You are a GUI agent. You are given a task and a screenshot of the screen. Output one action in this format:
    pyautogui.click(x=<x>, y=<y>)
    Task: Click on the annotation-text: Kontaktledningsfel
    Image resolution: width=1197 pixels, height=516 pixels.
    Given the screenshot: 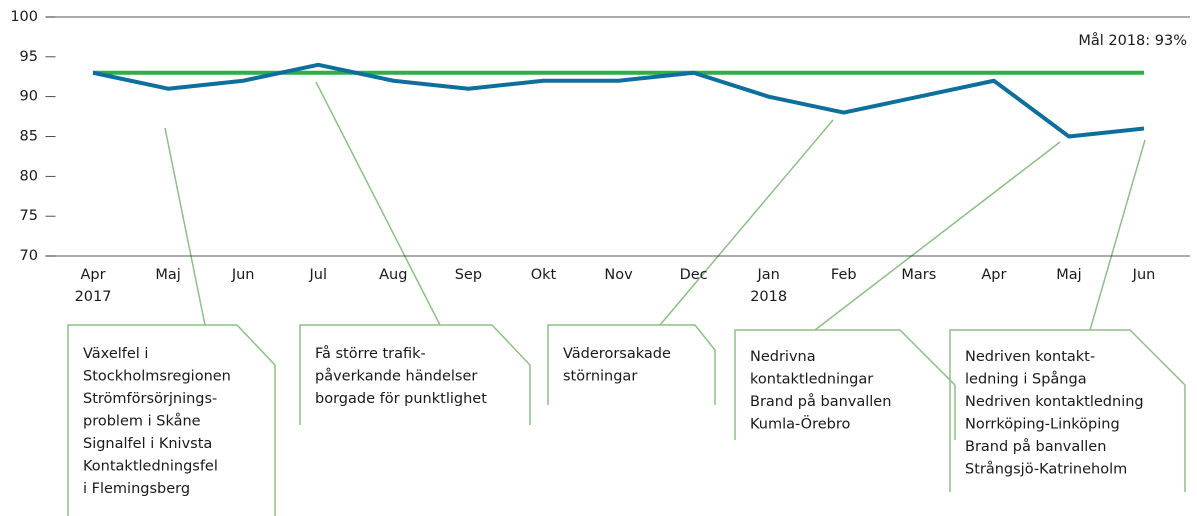 What is the action you would take?
    pyautogui.click(x=150, y=467)
    